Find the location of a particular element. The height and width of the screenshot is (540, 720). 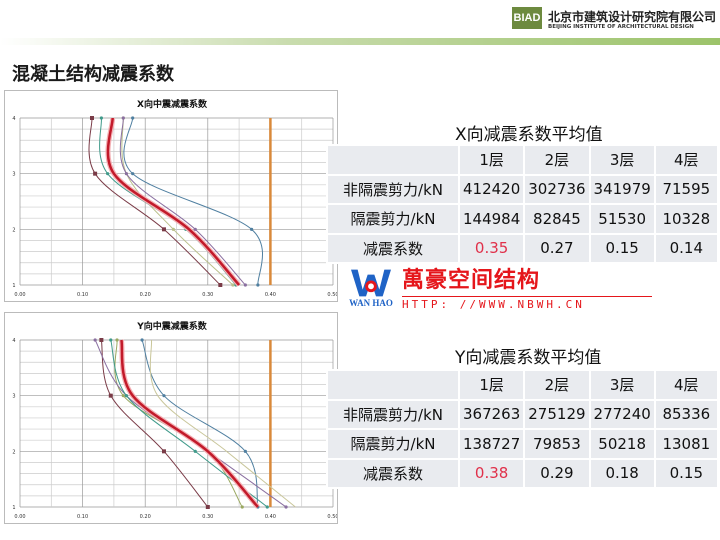

table-cell: 0.29 is located at coordinates (557, 473).